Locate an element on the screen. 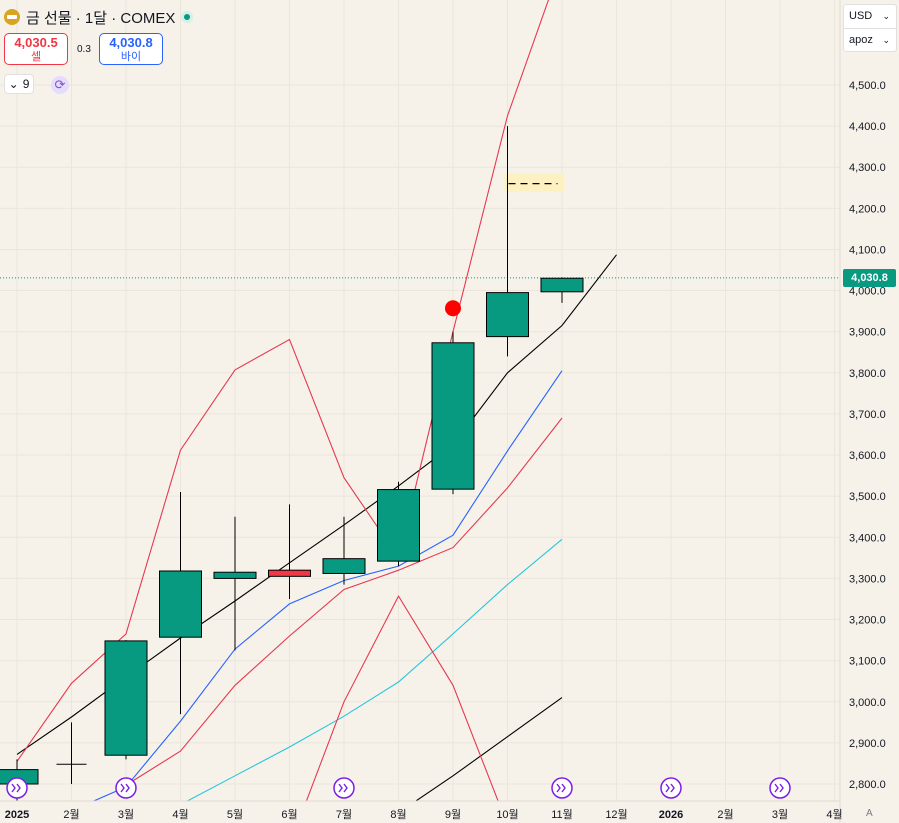 This screenshot has height=823, width=899. x-tick-label: 7월 is located at coordinates (344, 814).